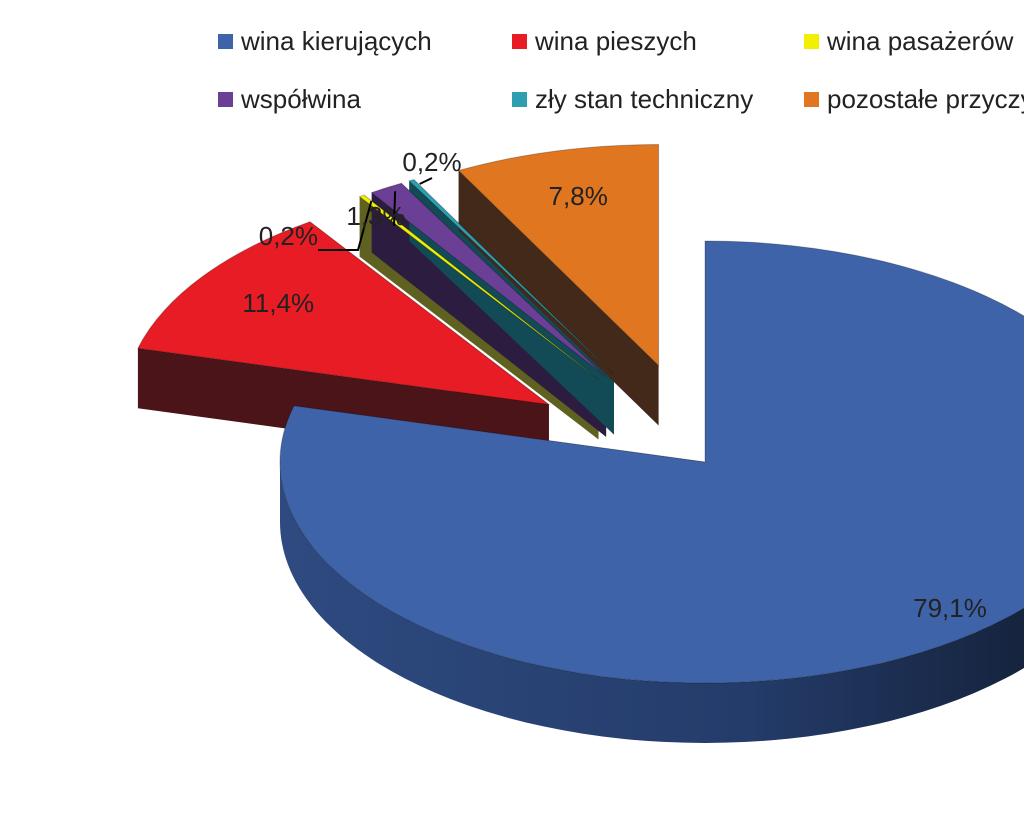  What do you see at coordinates (431, 162) in the screenshot?
I see `data-label-zly-stan-techniczny: 0,2%` at bounding box center [431, 162].